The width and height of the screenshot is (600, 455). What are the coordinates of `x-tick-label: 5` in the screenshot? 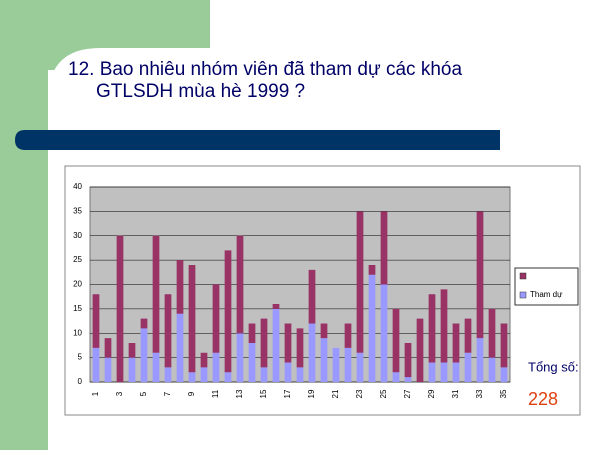 It's located at (143, 393).